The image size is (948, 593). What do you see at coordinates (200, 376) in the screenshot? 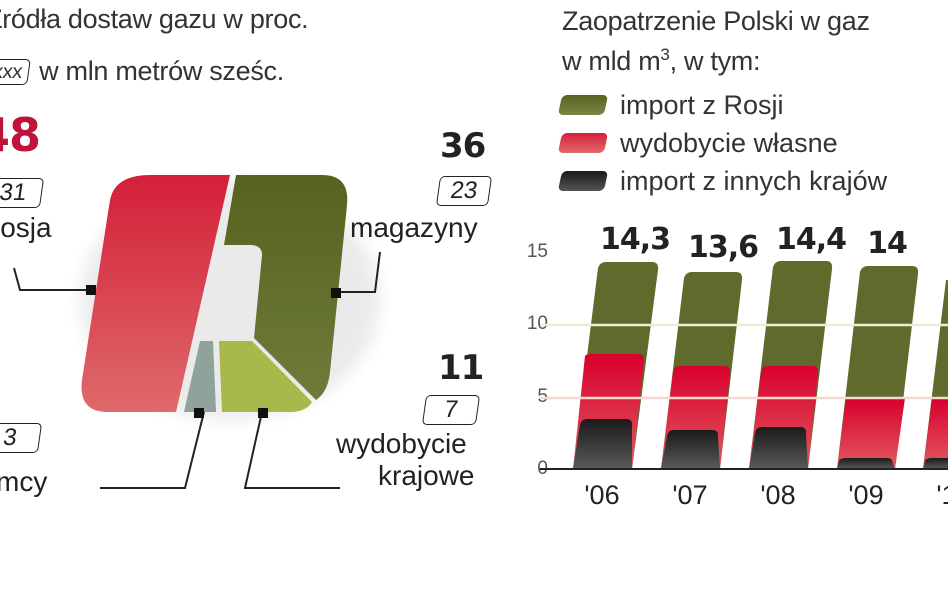
I see `slice-niemcy` at bounding box center [200, 376].